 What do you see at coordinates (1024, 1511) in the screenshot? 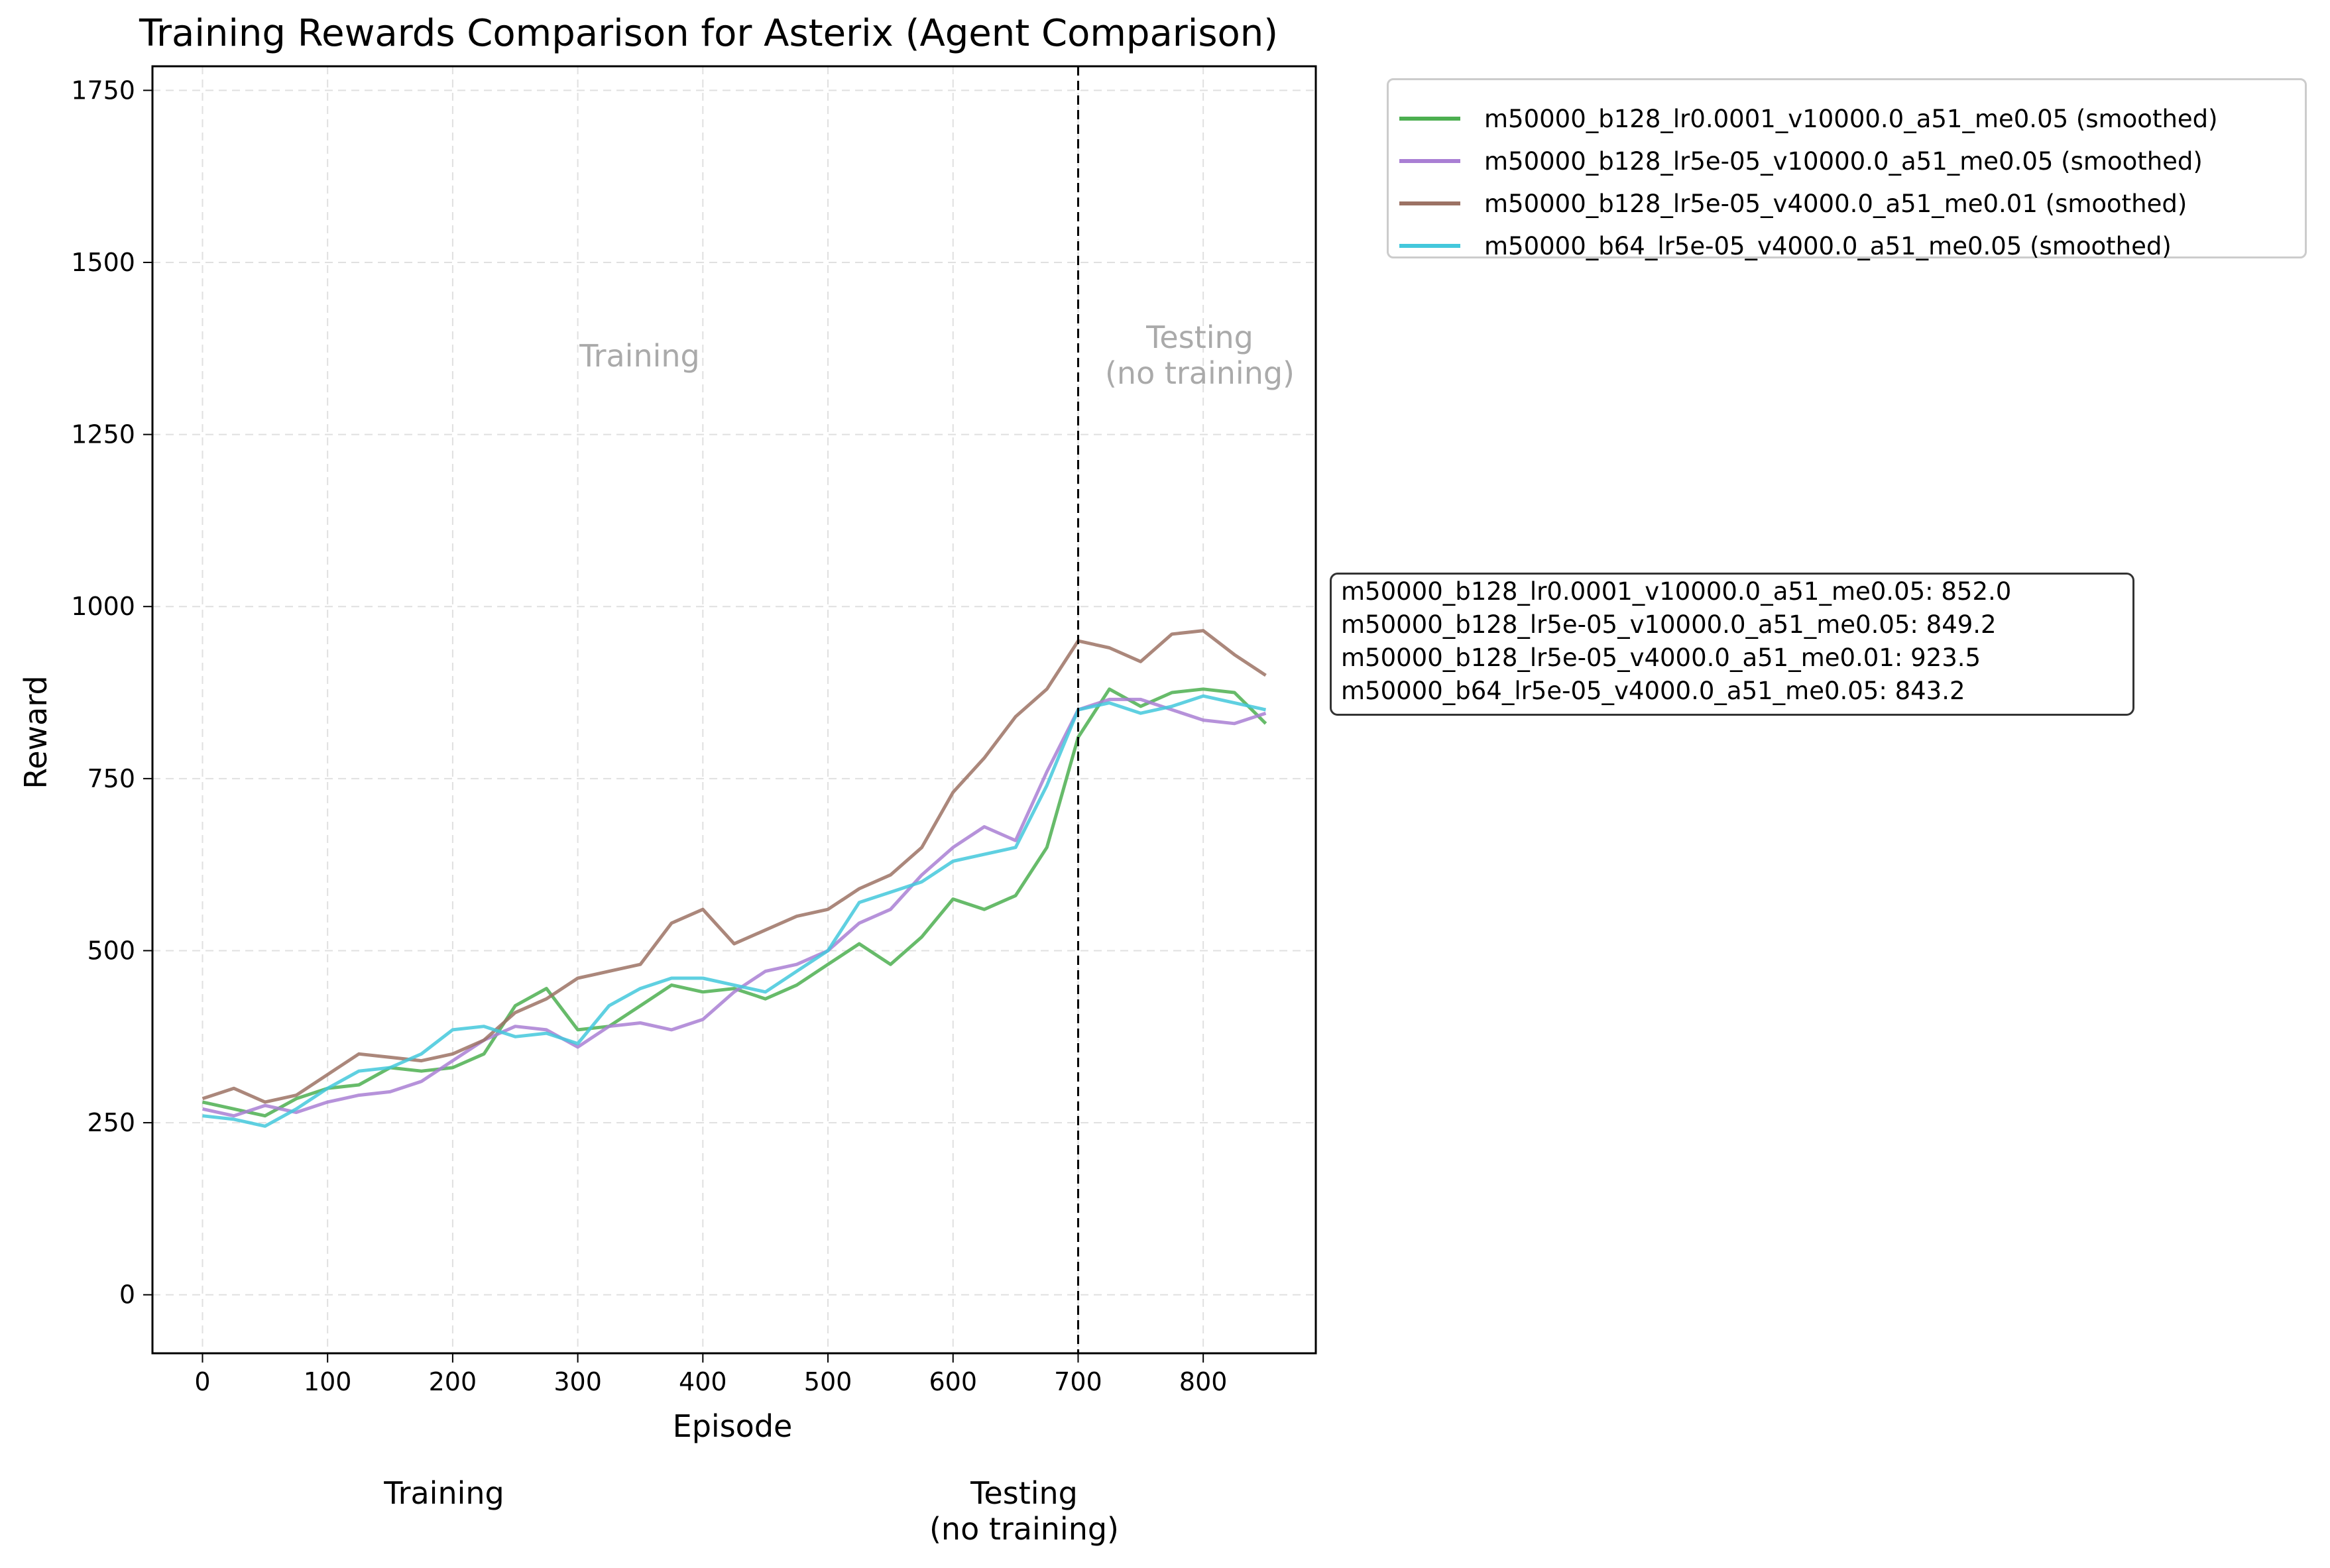
I see `bottom-testing-label: Testing (no training)` at bounding box center [1024, 1511].